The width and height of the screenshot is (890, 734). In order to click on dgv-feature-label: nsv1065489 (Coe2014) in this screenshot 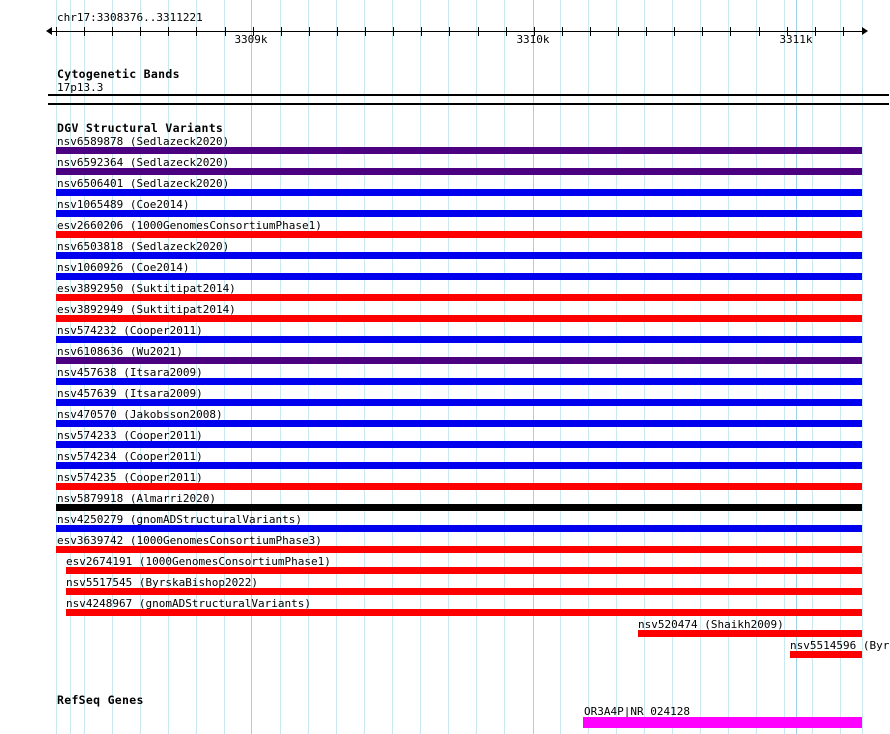, I will do `click(123, 204)`.